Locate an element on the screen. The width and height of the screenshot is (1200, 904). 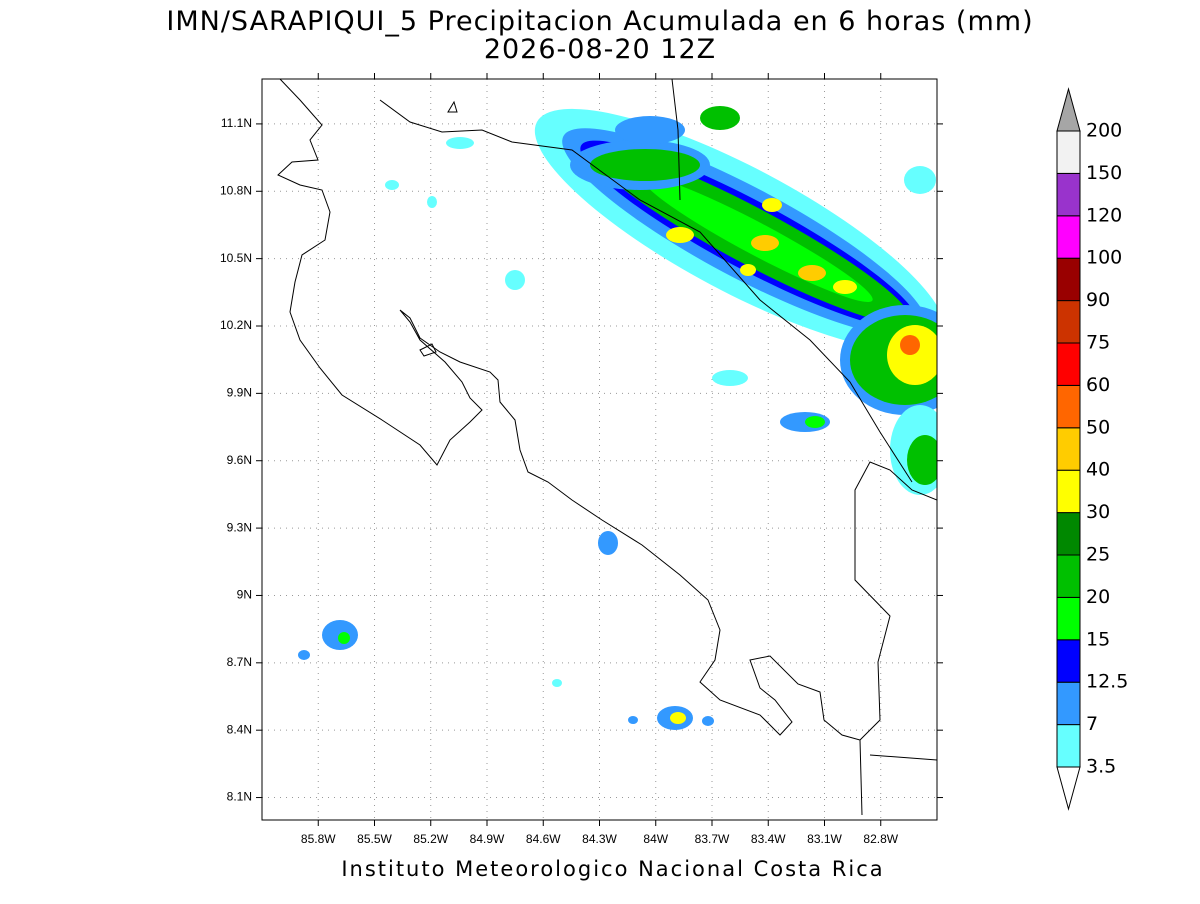
x-tick-label: 85.2W is located at coordinates (430, 839).